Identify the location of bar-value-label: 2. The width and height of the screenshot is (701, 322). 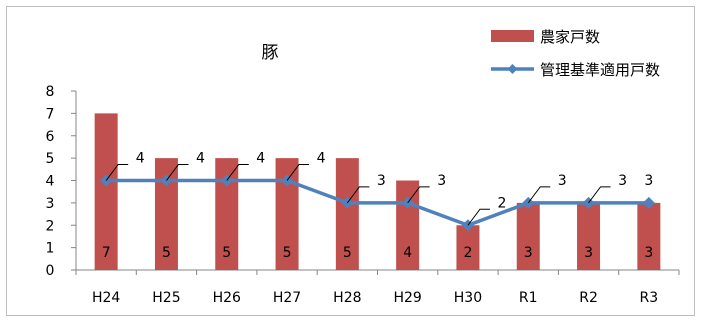
(467, 253).